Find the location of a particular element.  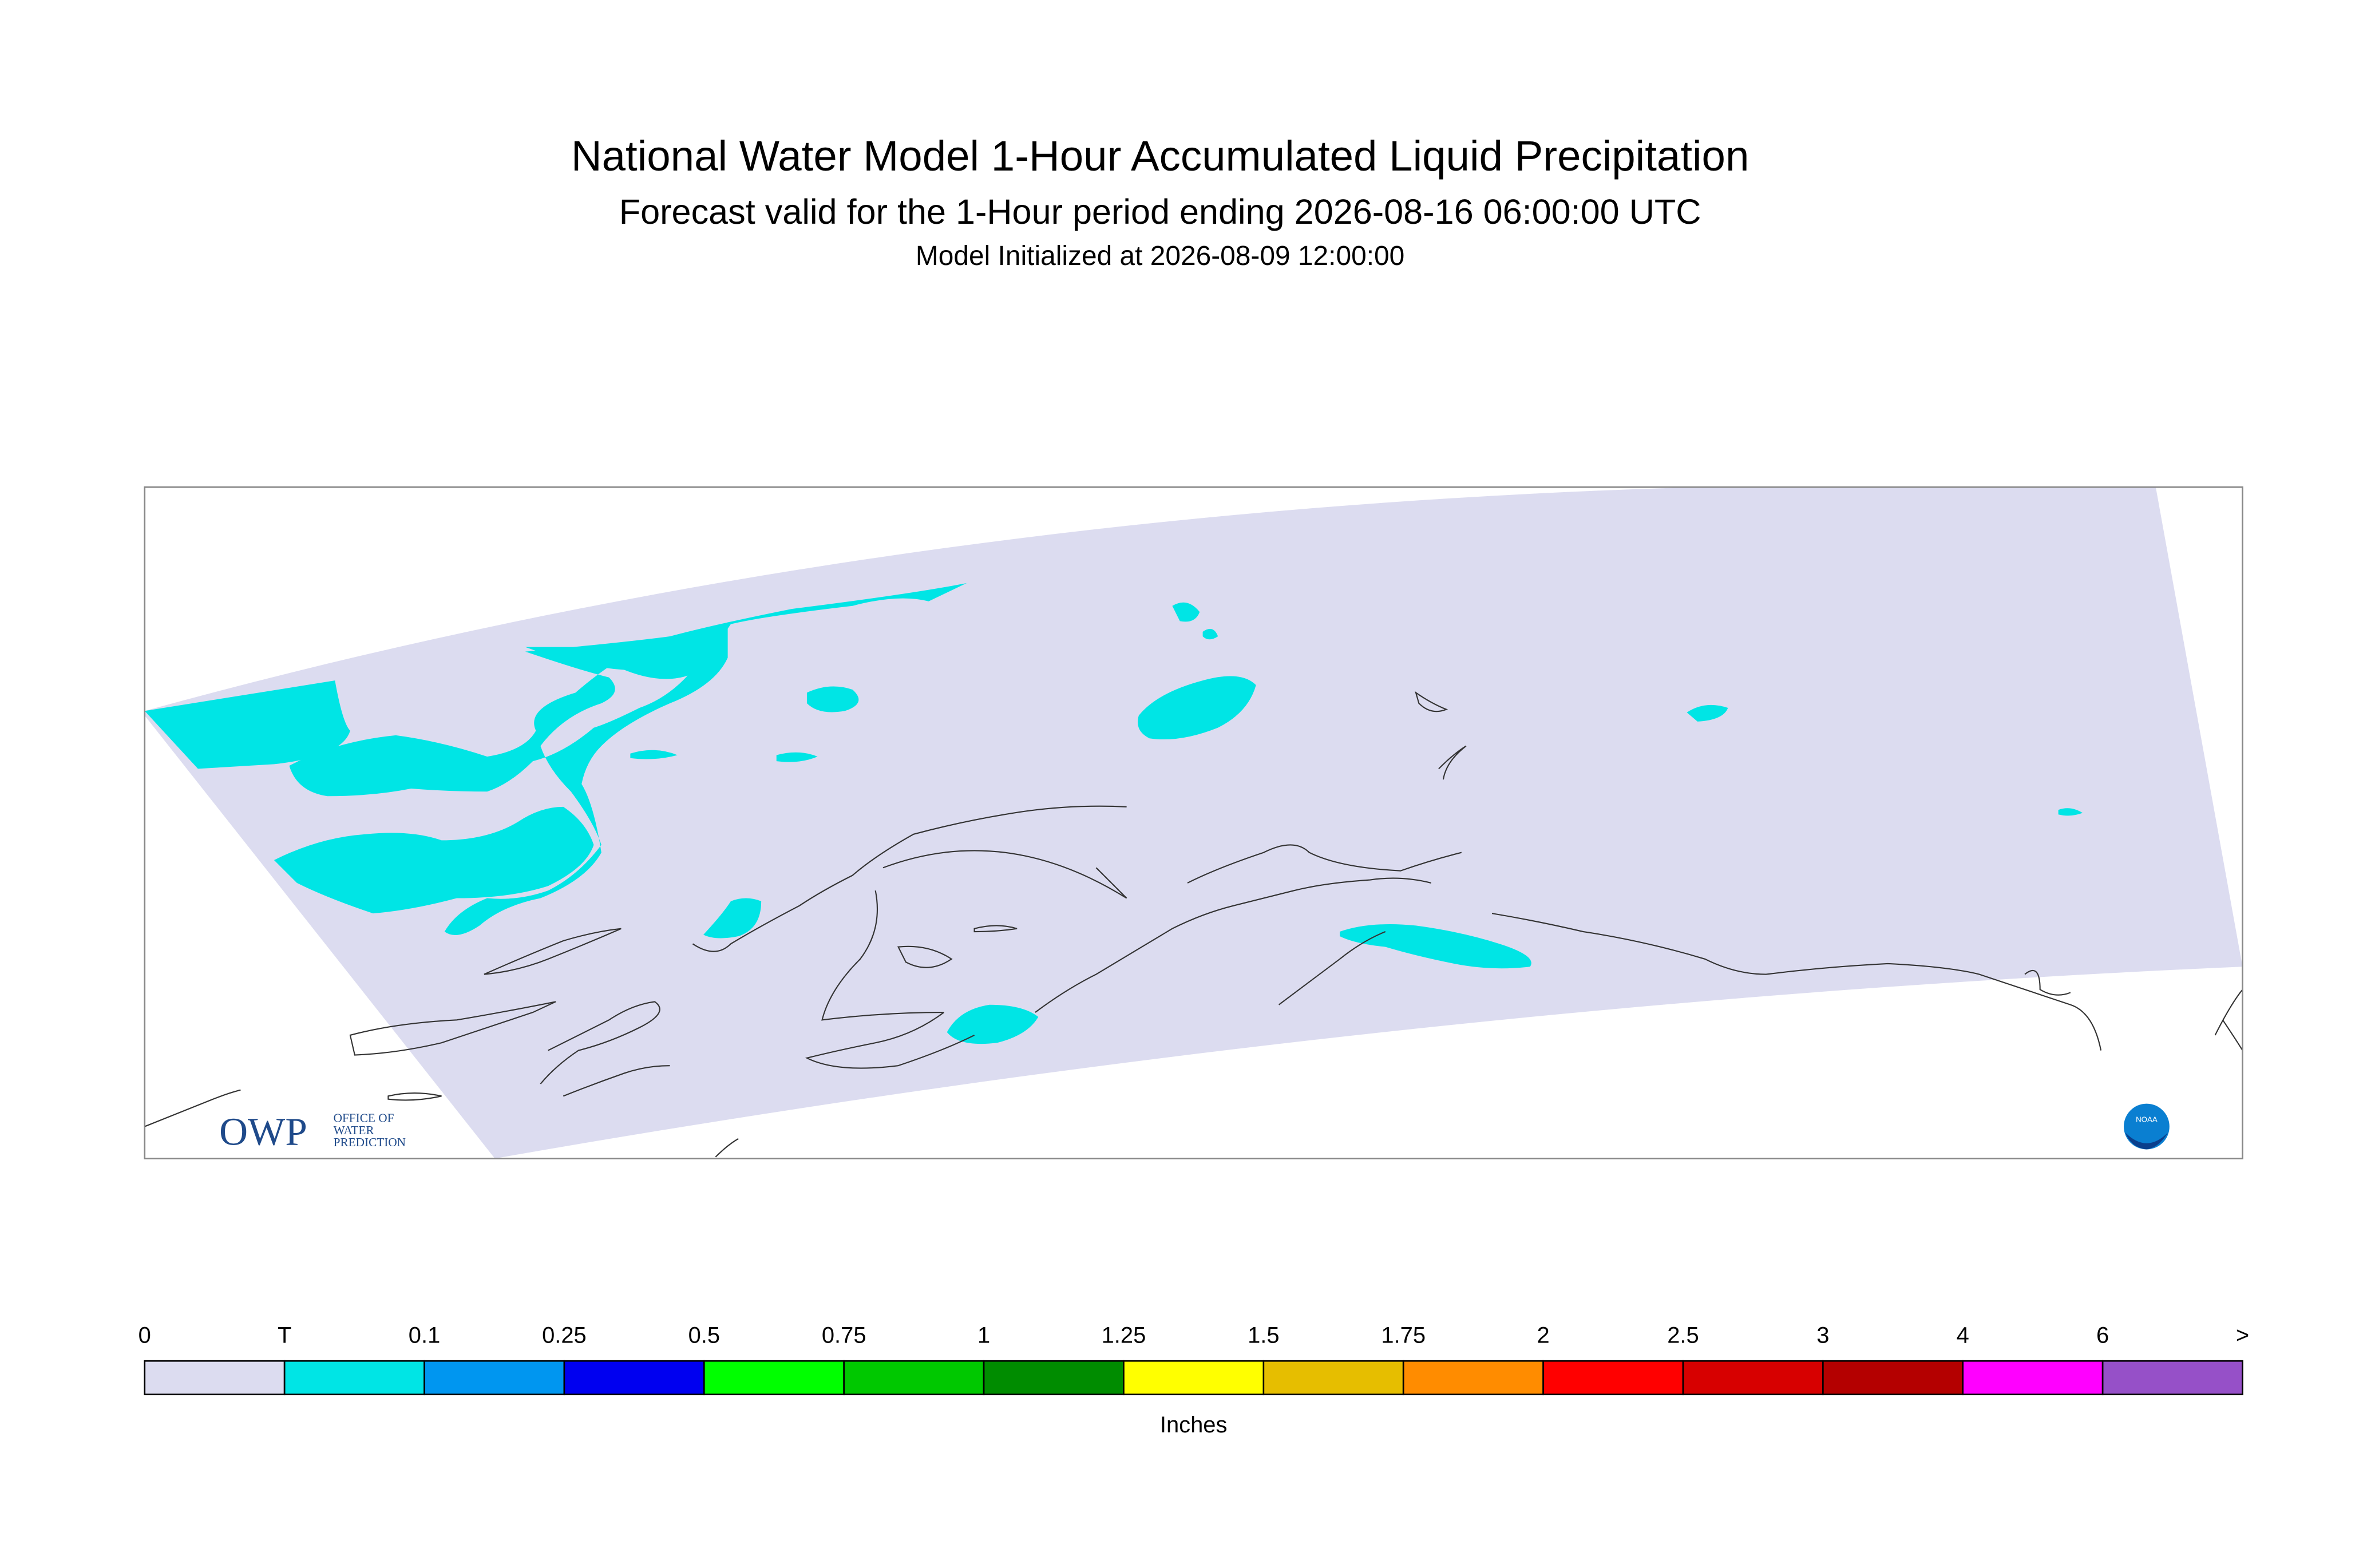

colorbar-label: 1.5 is located at coordinates (1264, 1335).